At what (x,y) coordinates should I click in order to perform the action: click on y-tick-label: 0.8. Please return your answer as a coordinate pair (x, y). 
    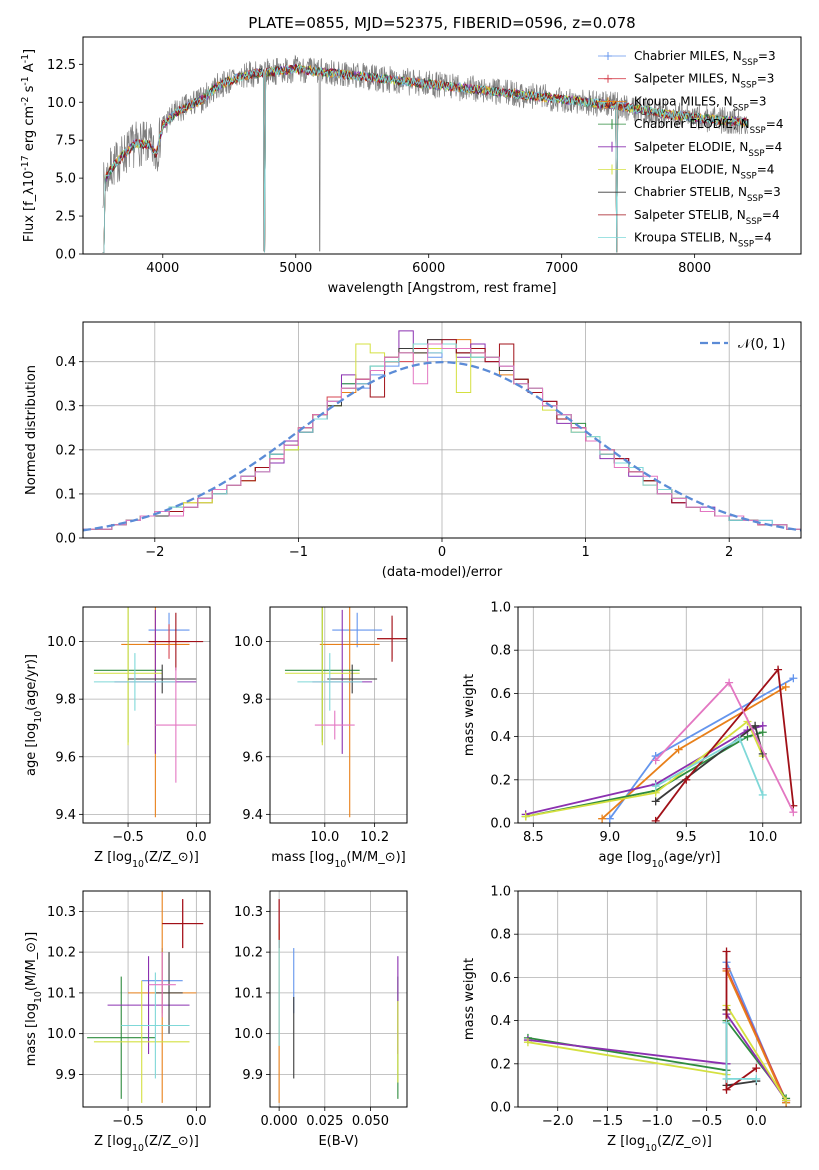
    Looking at the image, I should click on (500, 651).